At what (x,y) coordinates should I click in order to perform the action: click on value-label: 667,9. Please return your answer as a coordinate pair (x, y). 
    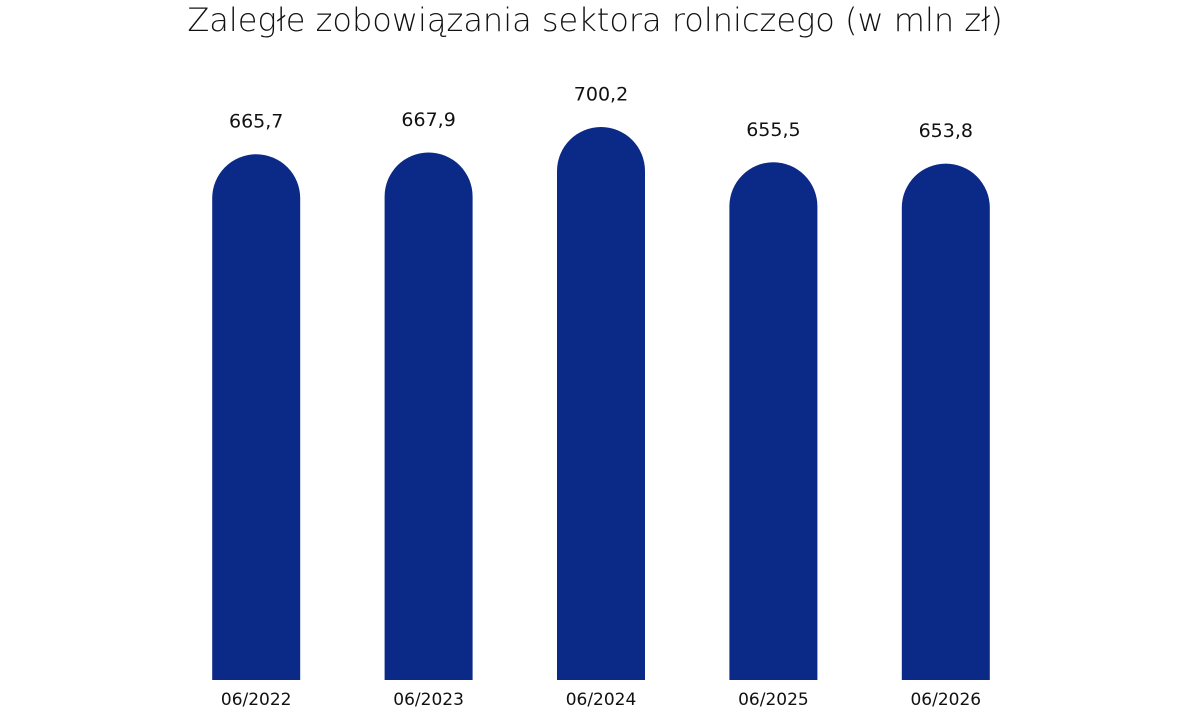
    Looking at the image, I should click on (428, 120).